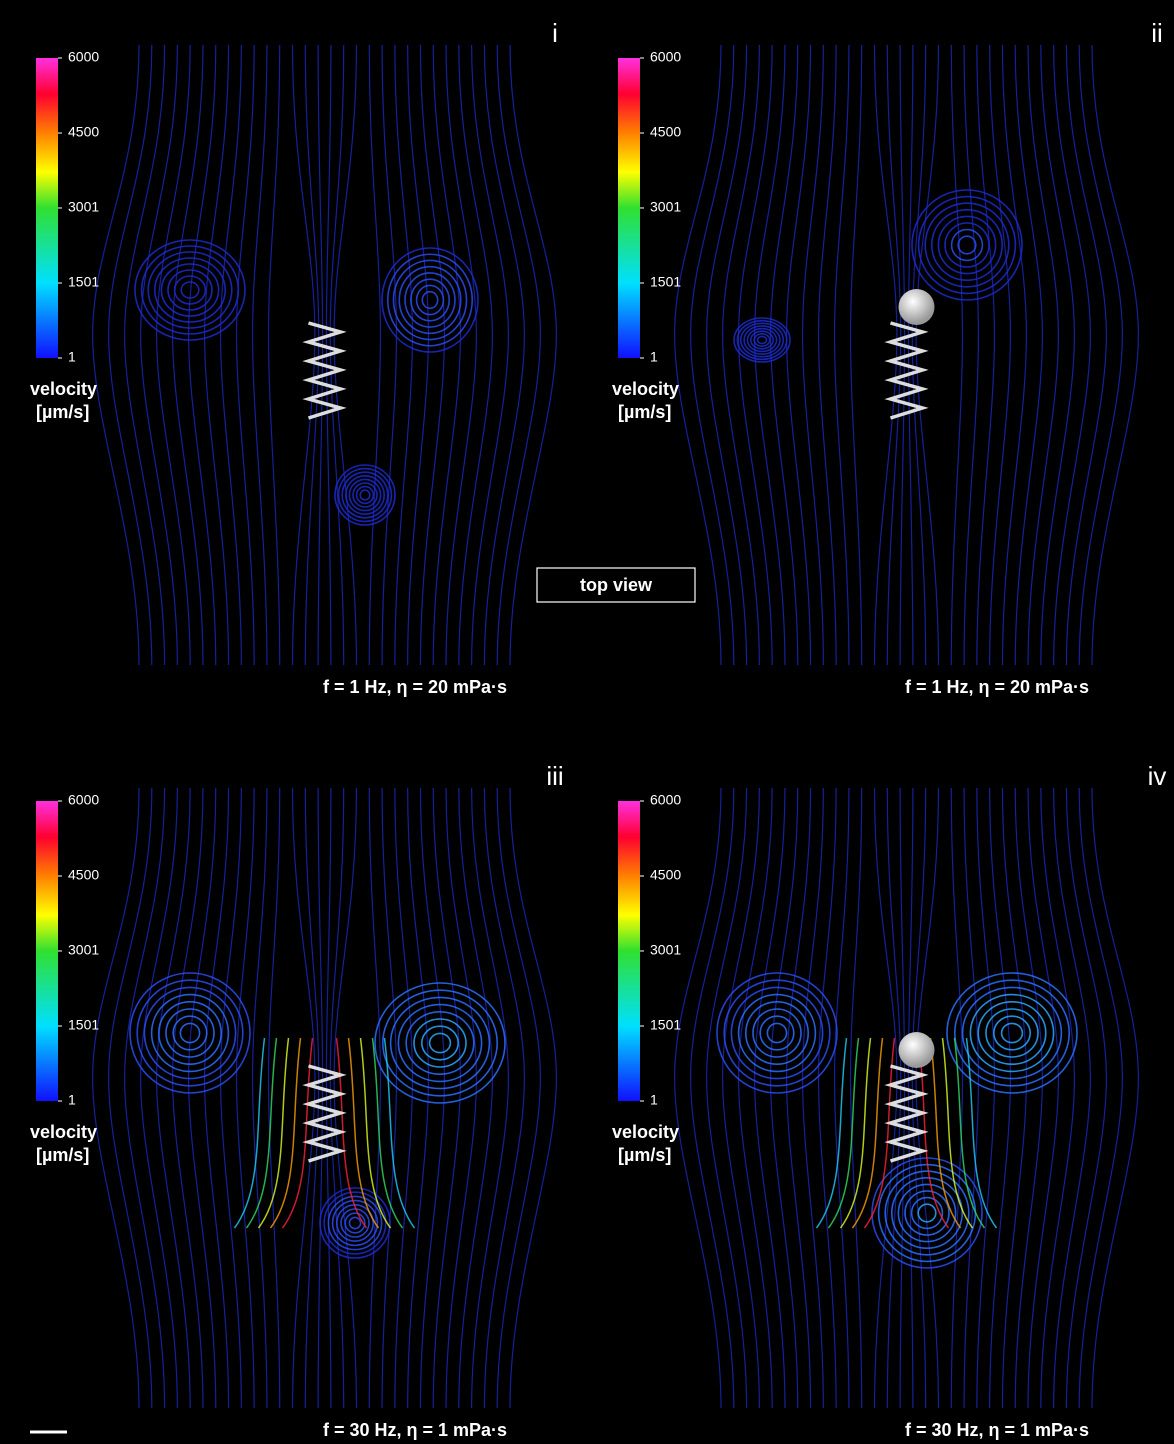 Image resolution: width=1174 pixels, height=1444 pixels. I want to click on colorbar-unit: [µm/s], so click(644, 1155).